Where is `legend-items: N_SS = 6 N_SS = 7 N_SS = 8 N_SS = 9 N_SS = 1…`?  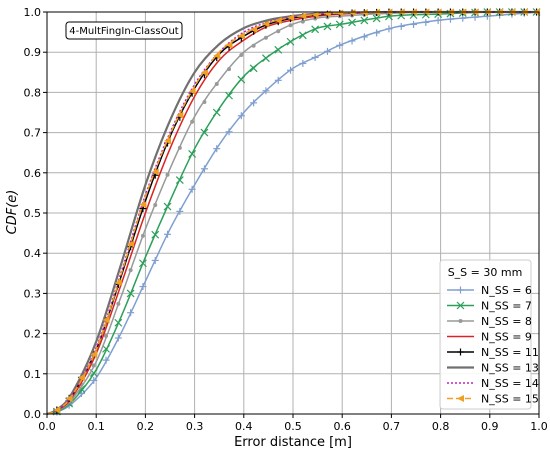
legend-items: N_SS = 6 N_SS = 7 N_SS = 8 N_SS = 9 N_SS = 1… is located at coordinates (493, 345).